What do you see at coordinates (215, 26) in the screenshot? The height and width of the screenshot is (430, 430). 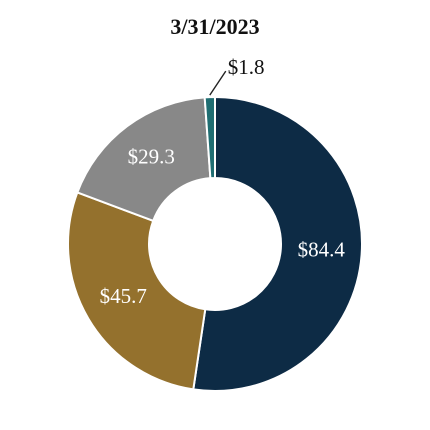 I see `chart-title: 3/31/2023` at bounding box center [215, 26].